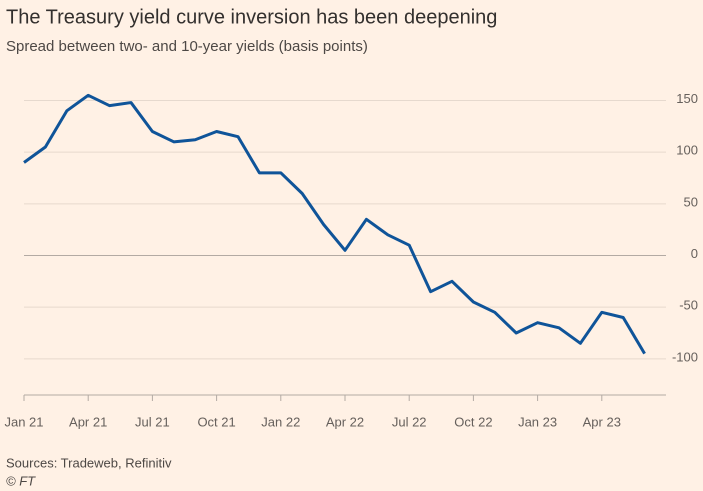  I want to click on y-tick-label: -100, so click(685, 356).